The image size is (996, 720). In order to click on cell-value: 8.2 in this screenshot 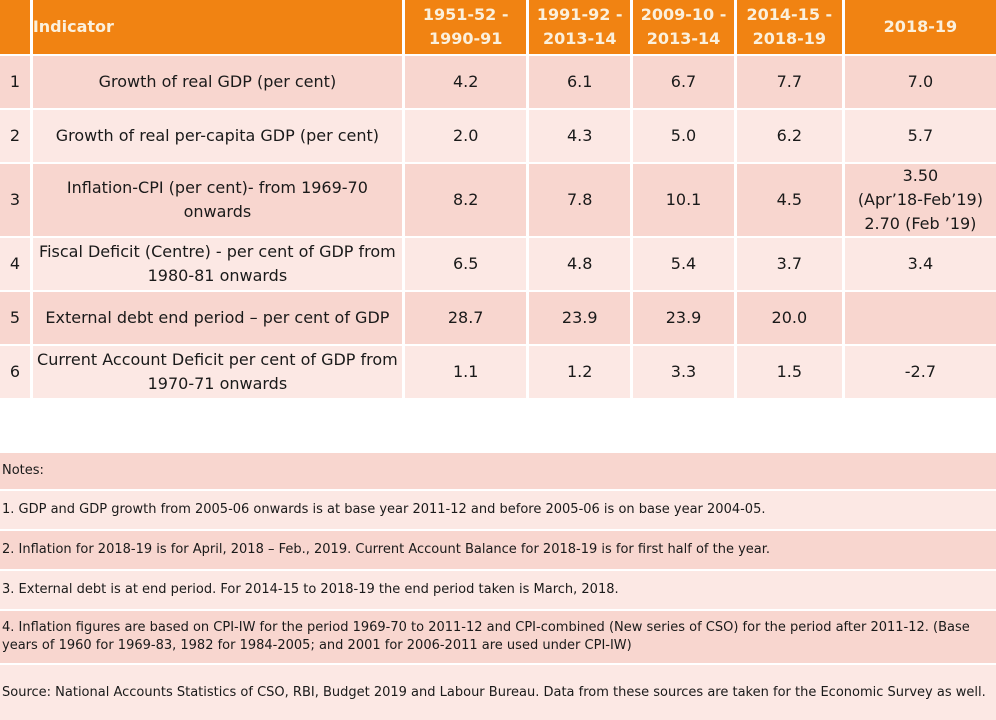, I will do `click(466, 200)`.